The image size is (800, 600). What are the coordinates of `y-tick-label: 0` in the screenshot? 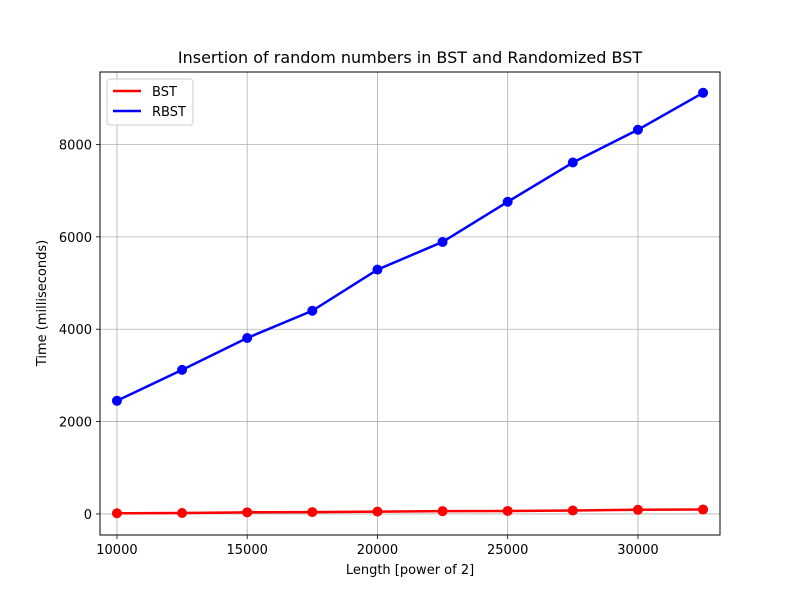 It's located at (88, 515).